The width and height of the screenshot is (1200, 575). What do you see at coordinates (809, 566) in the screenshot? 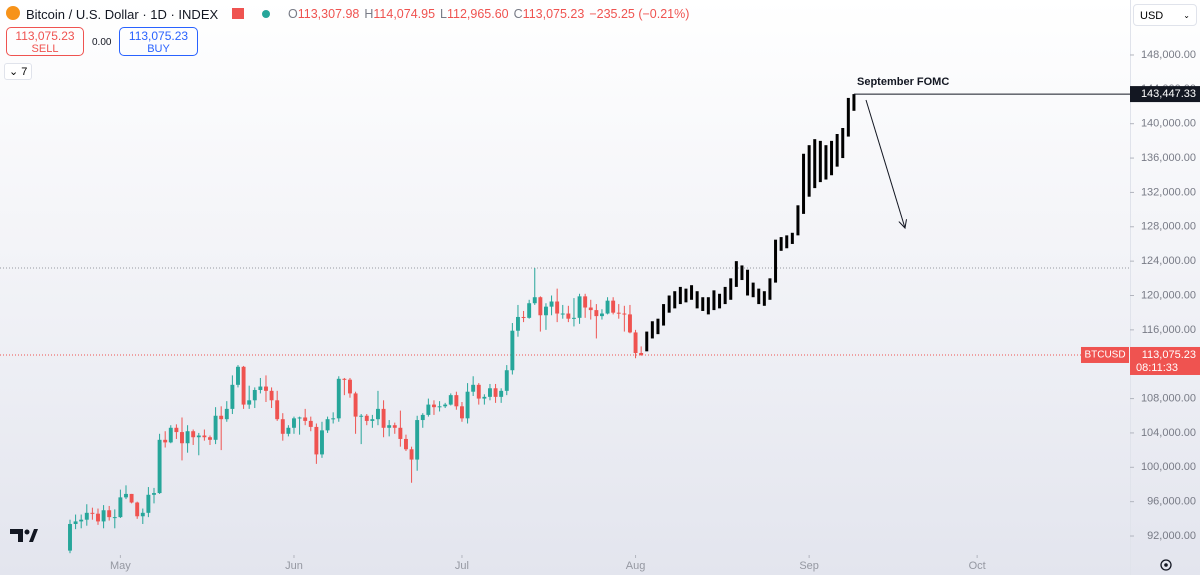
I see `x-tick-label: Sep` at bounding box center [809, 566].